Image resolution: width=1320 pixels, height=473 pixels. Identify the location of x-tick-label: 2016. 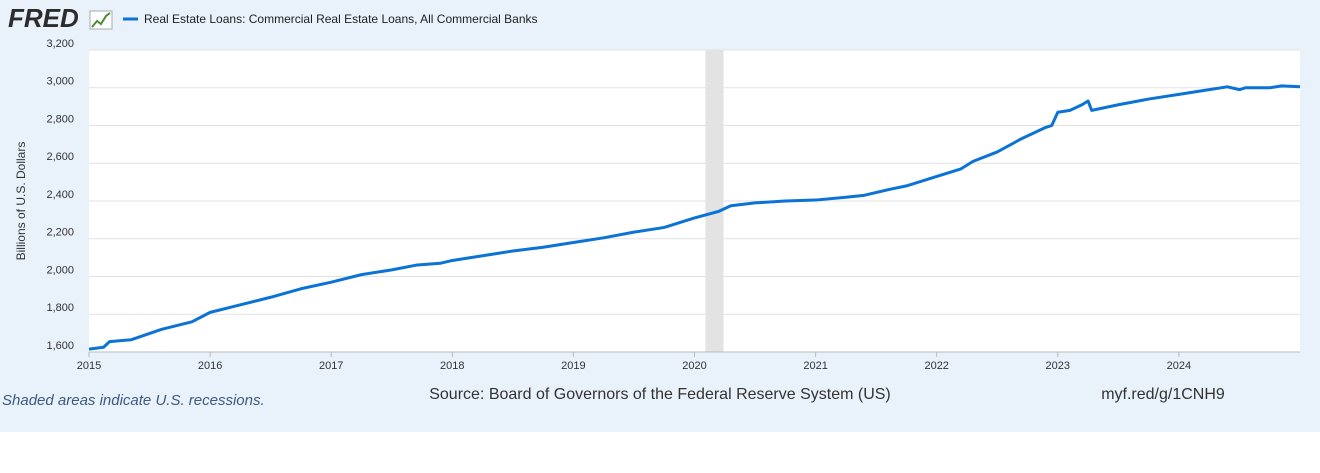
(210, 366).